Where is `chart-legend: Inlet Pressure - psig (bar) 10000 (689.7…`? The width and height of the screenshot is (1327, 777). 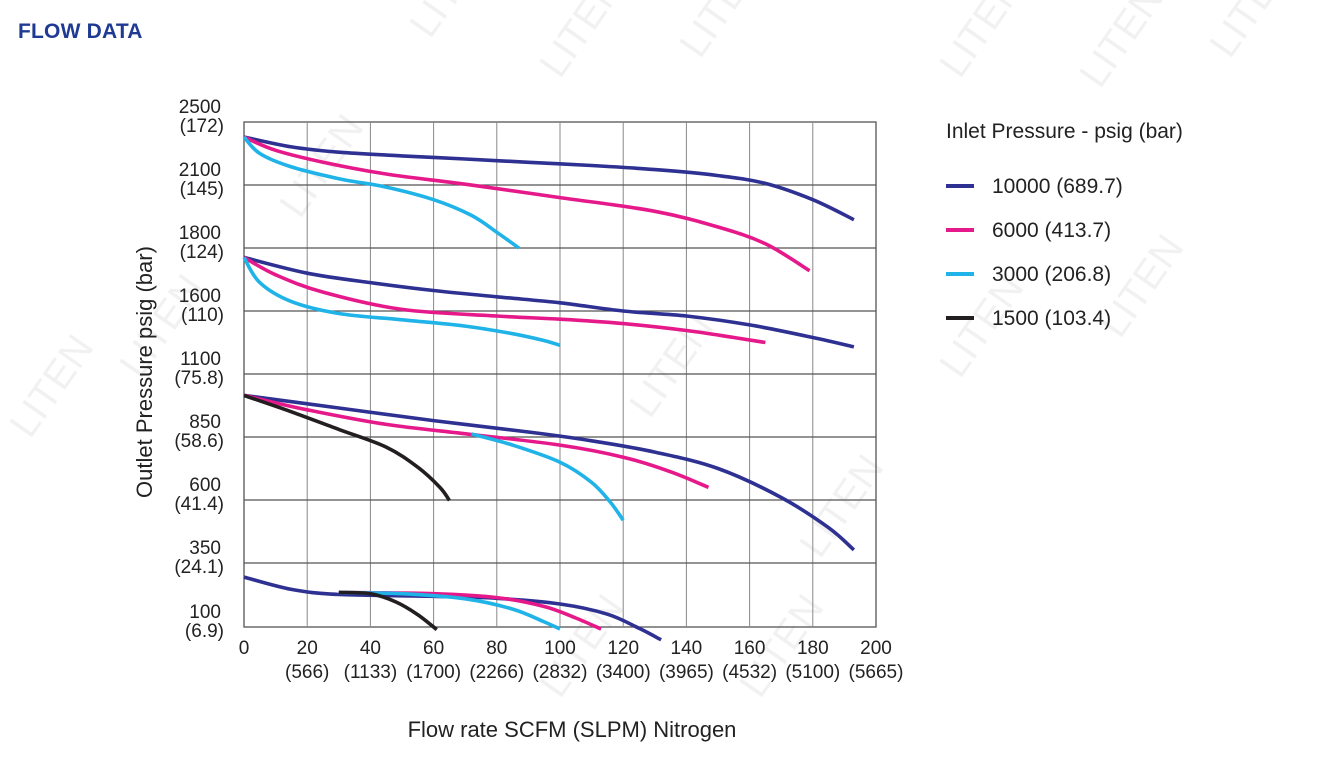 chart-legend: Inlet Pressure - psig (bar) 10000 (689.7… is located at coordinates (1064, 225).